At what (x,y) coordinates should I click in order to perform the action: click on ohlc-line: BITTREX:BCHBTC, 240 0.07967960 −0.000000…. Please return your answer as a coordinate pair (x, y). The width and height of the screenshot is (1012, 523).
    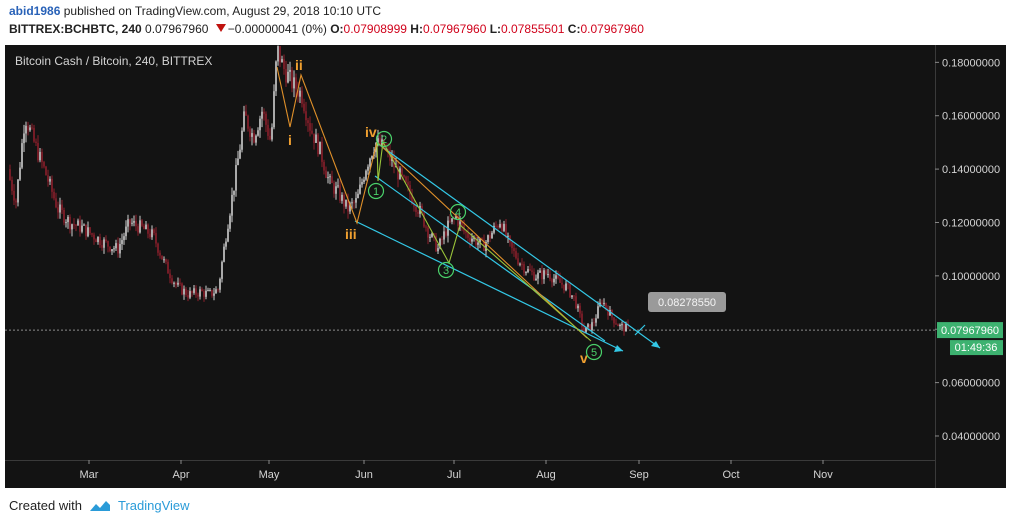
    Looking at the image, I should click on (326, 29).